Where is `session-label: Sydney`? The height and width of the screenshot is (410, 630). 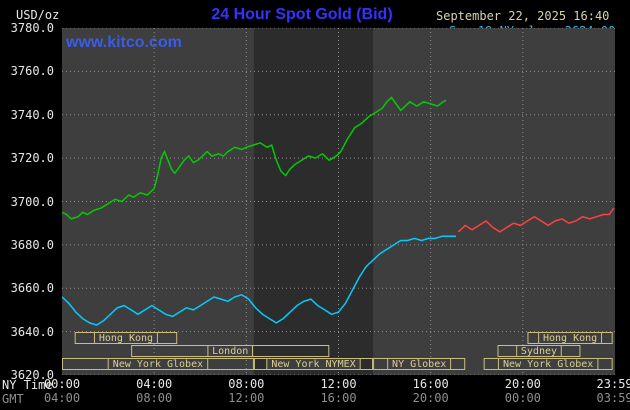
session-label: Sydney is located at coordinates (539, 351).